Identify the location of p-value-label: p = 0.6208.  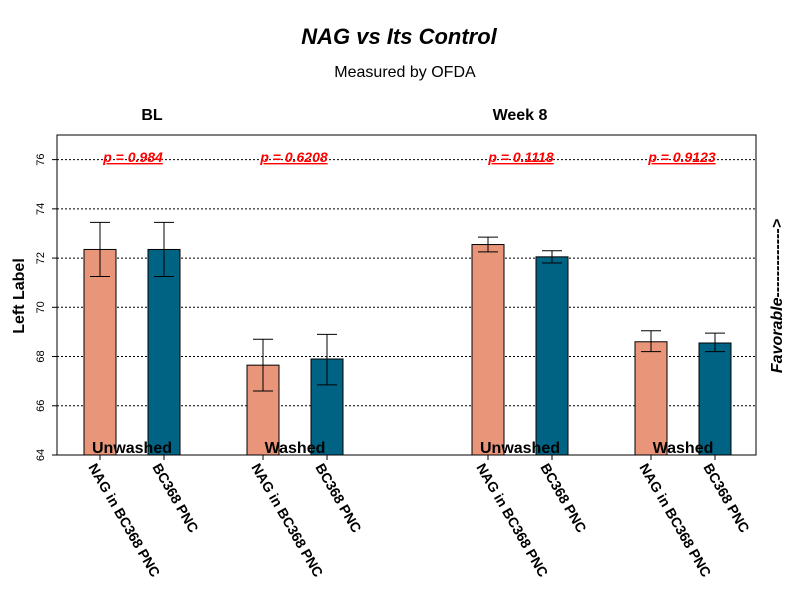
(293, 157).